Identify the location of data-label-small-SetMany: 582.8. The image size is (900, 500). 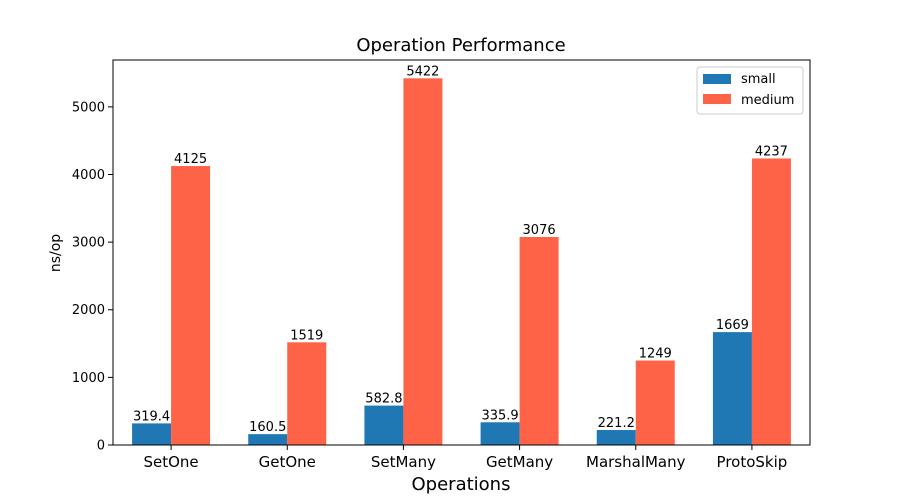
(383, 399).